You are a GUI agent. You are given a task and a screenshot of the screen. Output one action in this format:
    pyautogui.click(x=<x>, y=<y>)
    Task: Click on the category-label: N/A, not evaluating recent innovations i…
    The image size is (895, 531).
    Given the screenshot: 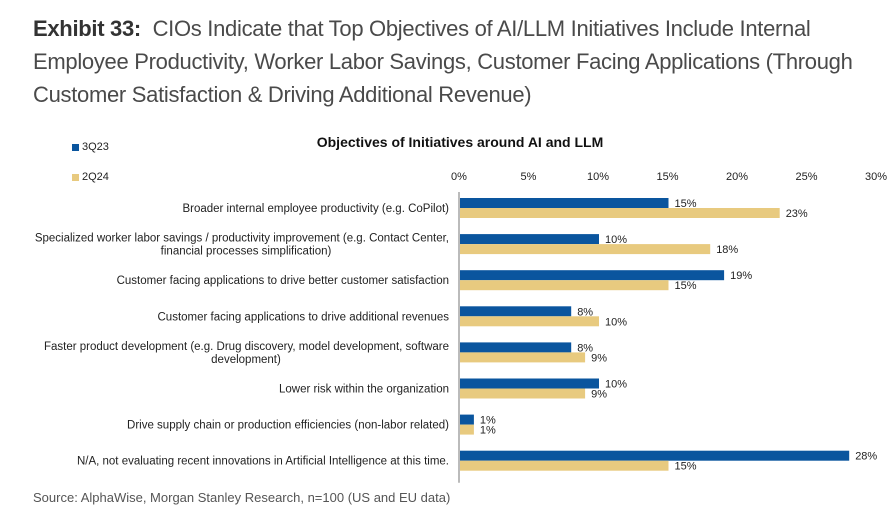 What is the action you would take?
    pyautogui.click(x=263, y=462)
    